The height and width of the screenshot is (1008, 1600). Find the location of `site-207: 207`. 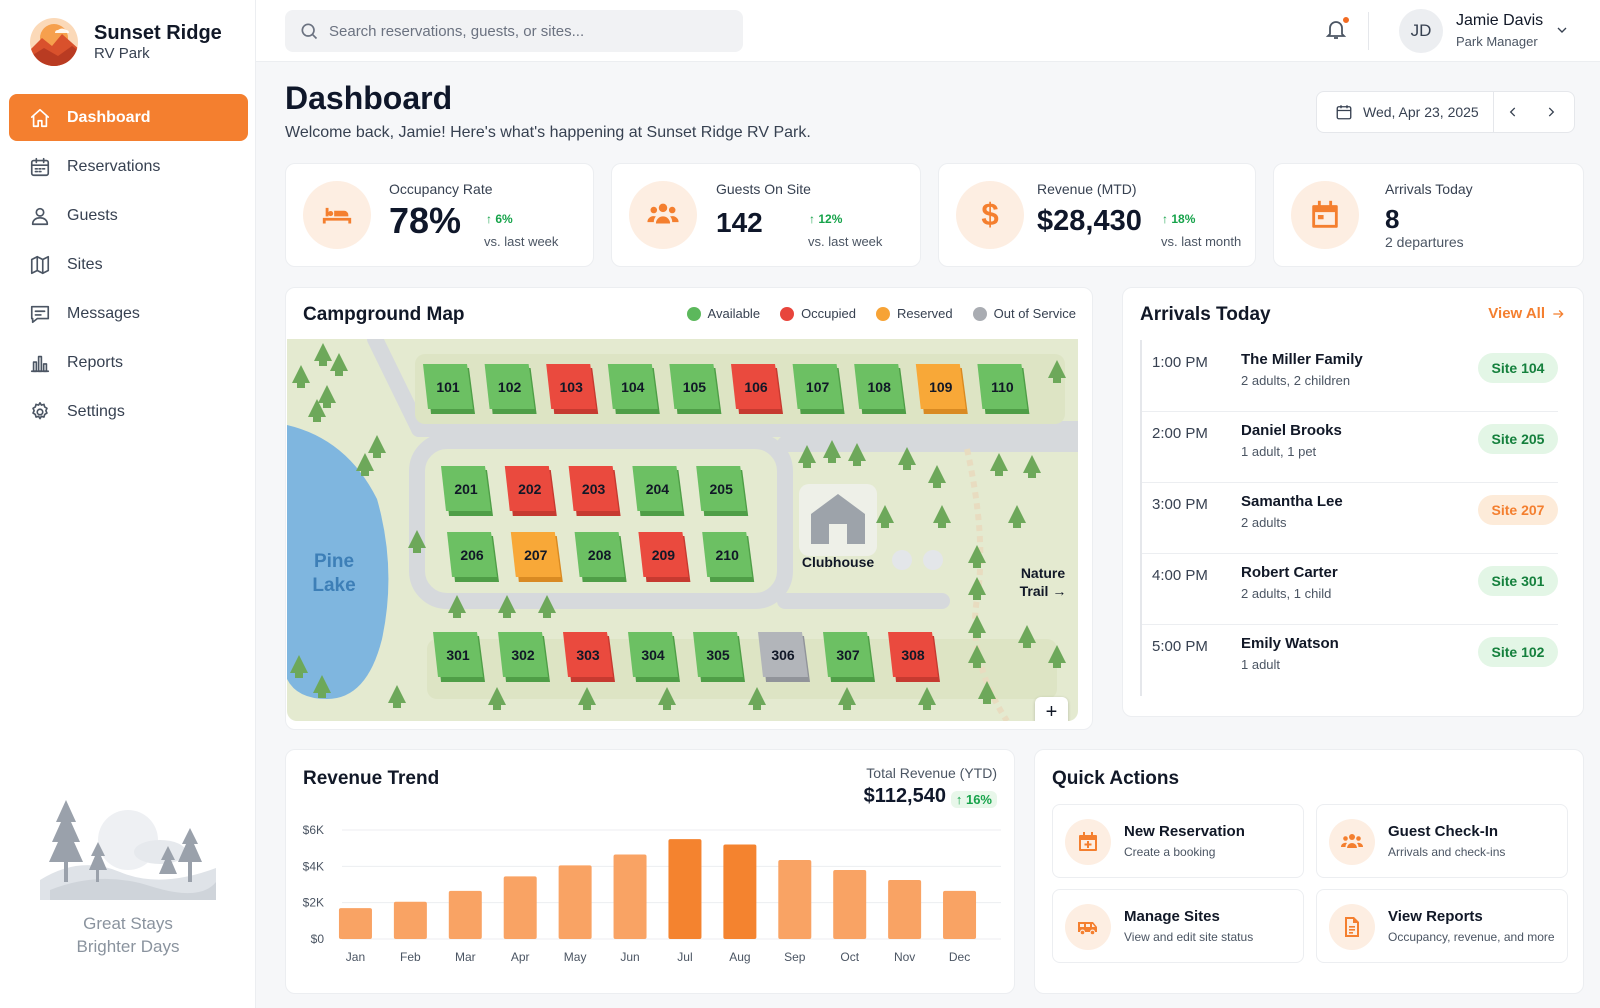

site-207: 207 is located at coordinates (536, 557).